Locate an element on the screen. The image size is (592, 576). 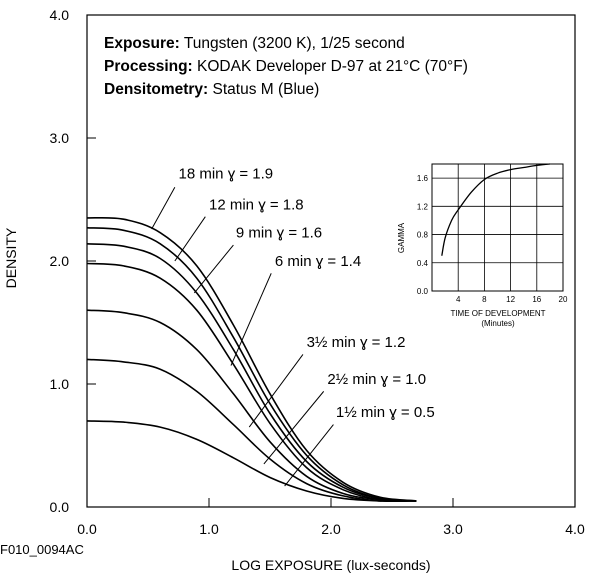
note-exposure: Exposure: Tungsten (3200 K), 1/25 second is located at coordinates (254, 43).